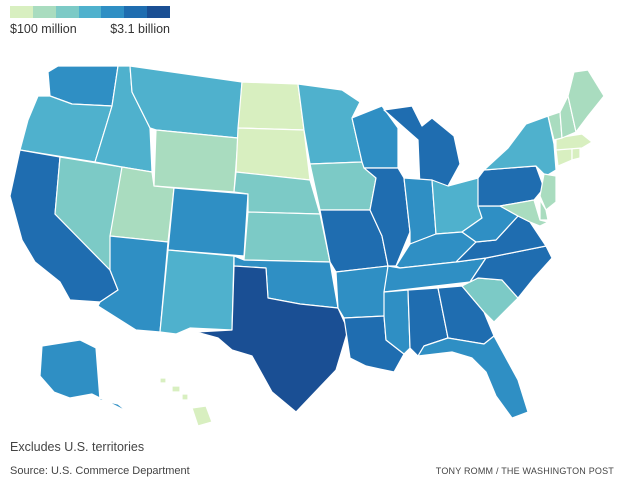 The height and width of the screenshot is (487, 626). What do you see at coordinates (473, 377) in the screenshot?
I see `state-FL` at bounding box center [473, 377].